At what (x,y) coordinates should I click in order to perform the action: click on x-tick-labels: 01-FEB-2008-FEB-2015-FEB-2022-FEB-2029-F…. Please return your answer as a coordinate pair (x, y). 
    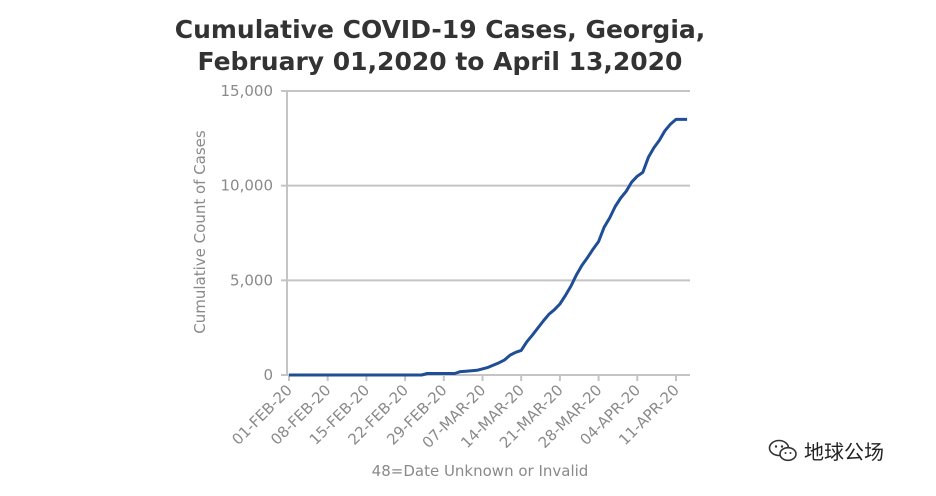
    Looking at the image, I should click on (455, 416).